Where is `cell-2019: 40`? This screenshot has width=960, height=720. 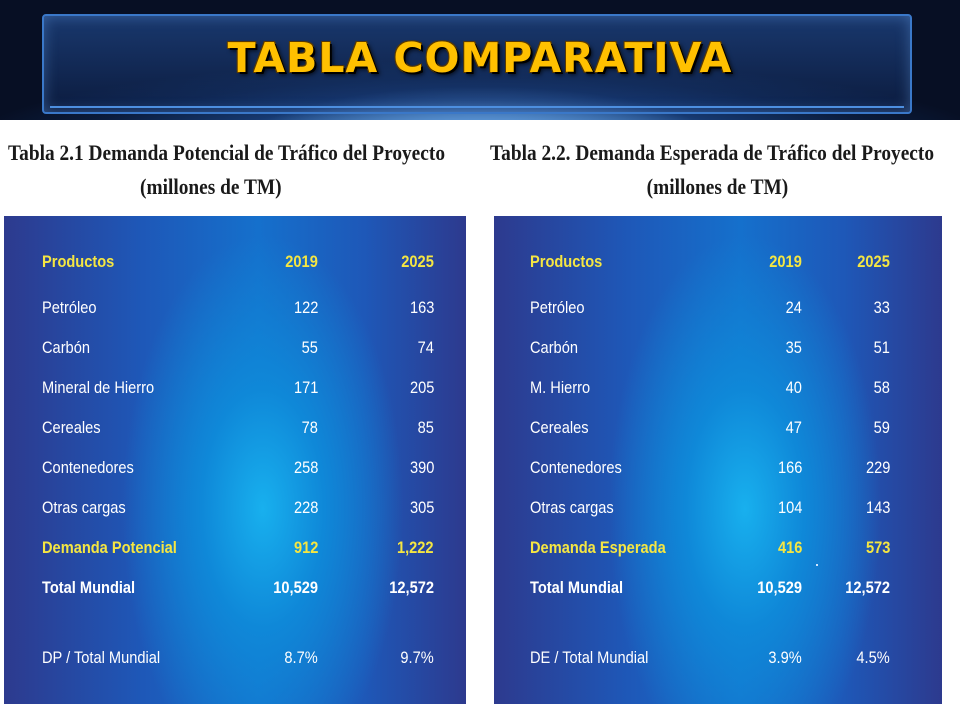
cell-2019: 40 is located at coordinates (793, 387).